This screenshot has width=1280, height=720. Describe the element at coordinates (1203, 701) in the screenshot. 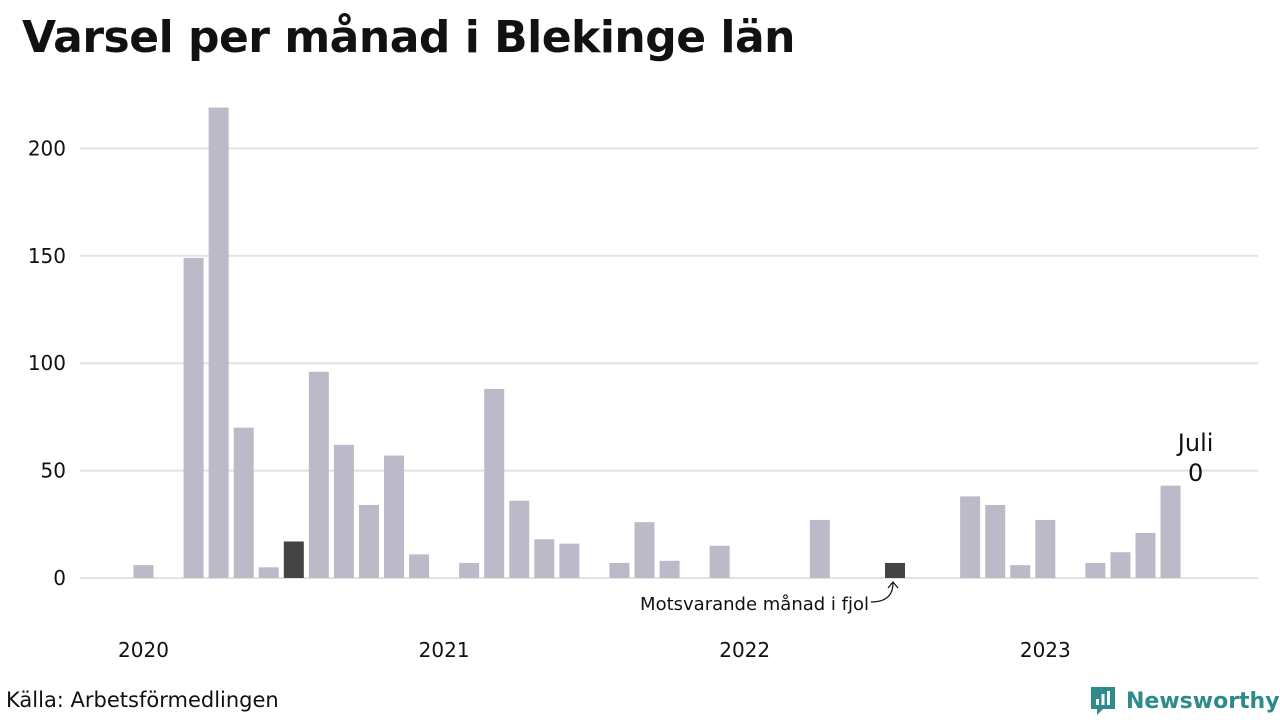

I see `brand-name: Newsworthy` at that location.